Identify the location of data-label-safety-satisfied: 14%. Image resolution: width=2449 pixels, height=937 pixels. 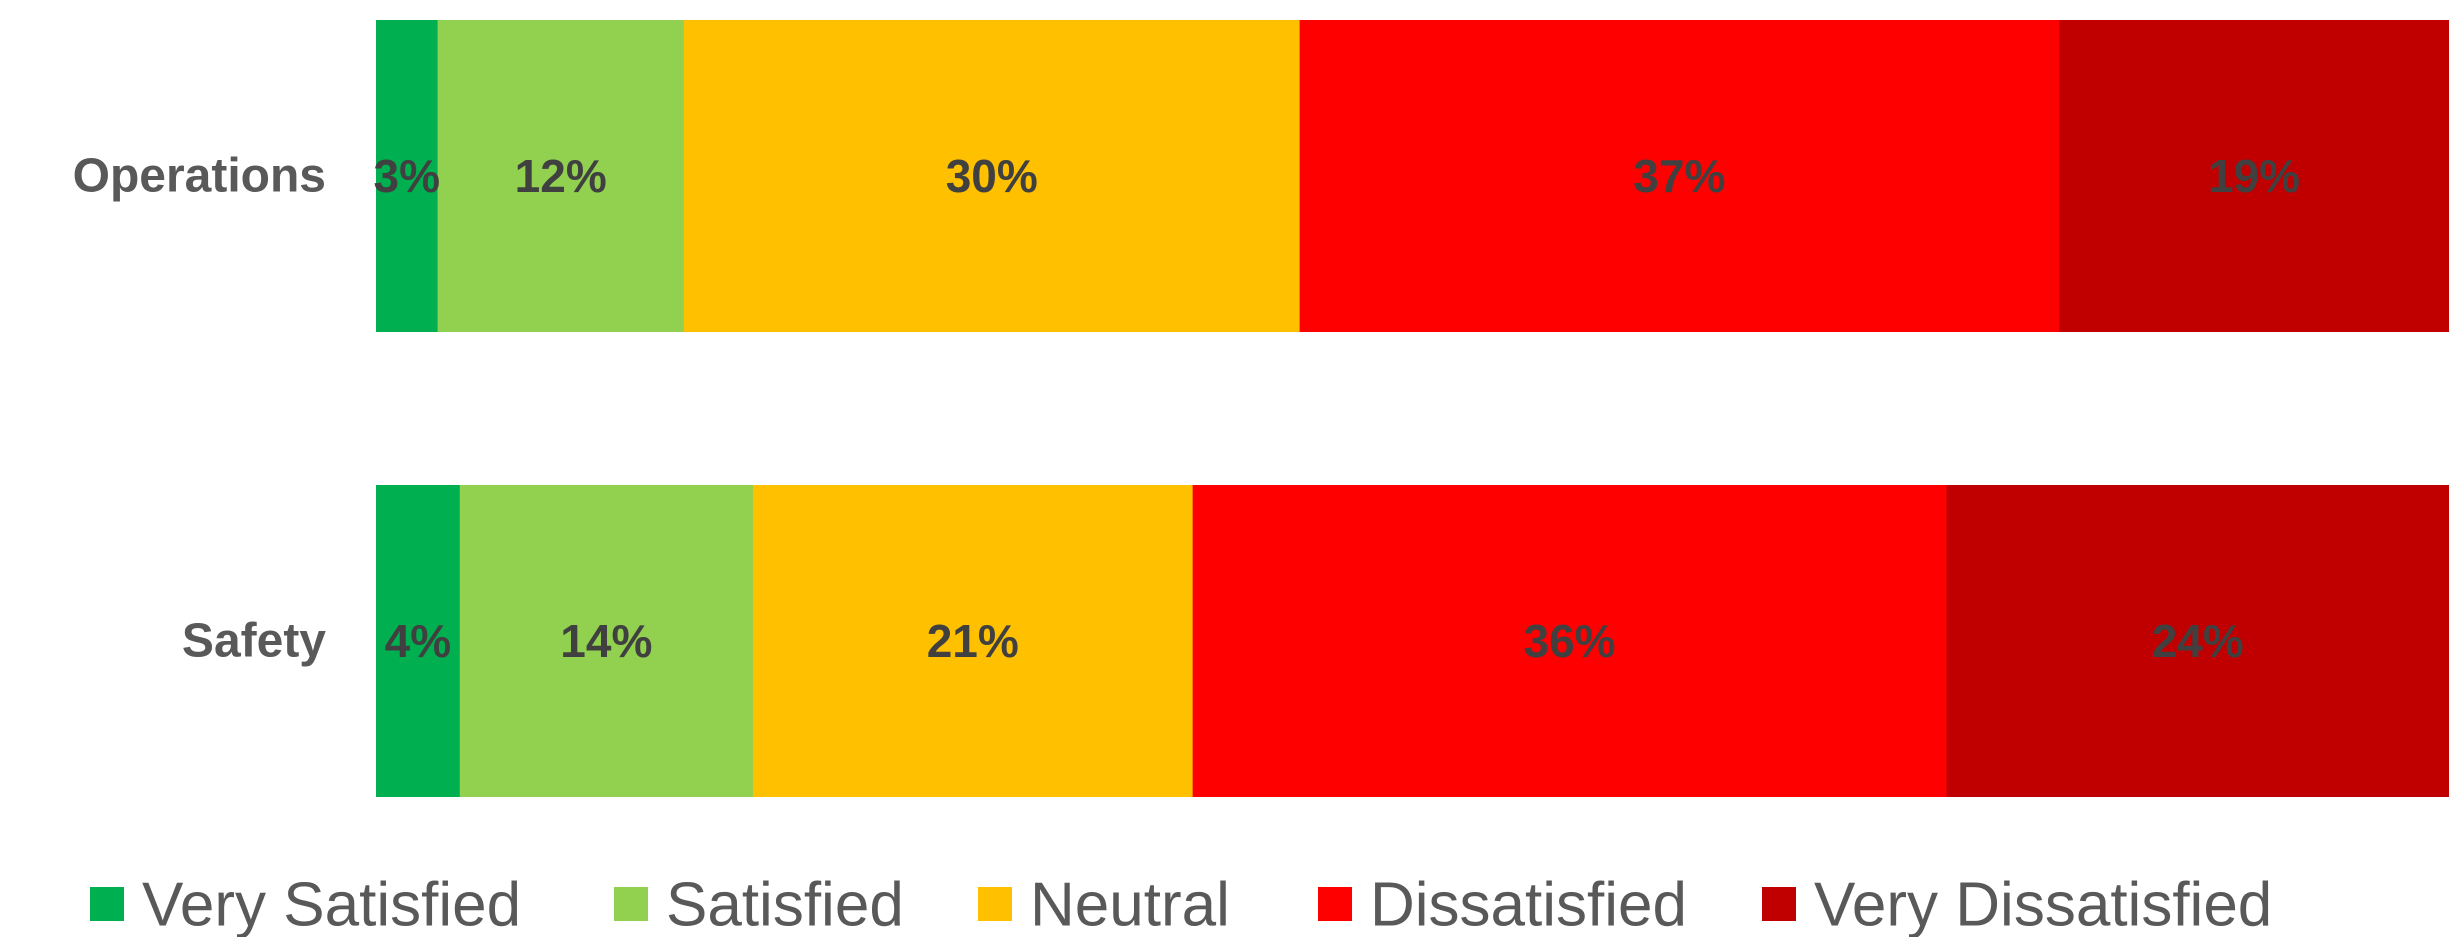
(606, 641).